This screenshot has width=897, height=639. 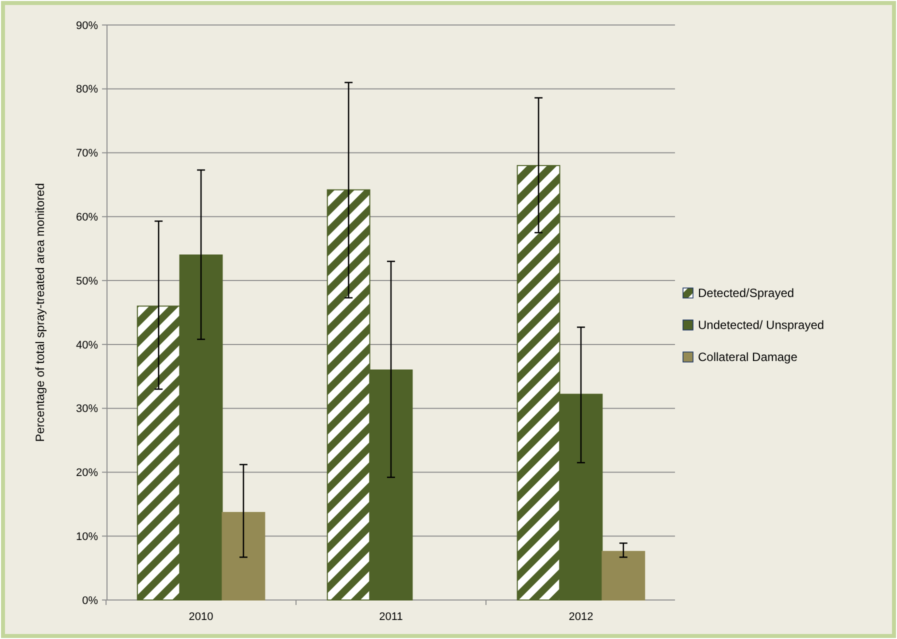 What do you see at coordinates (201, 617) in the screenshot?
I see `x-tick-label: 2010` at bounding box center [201, 617].